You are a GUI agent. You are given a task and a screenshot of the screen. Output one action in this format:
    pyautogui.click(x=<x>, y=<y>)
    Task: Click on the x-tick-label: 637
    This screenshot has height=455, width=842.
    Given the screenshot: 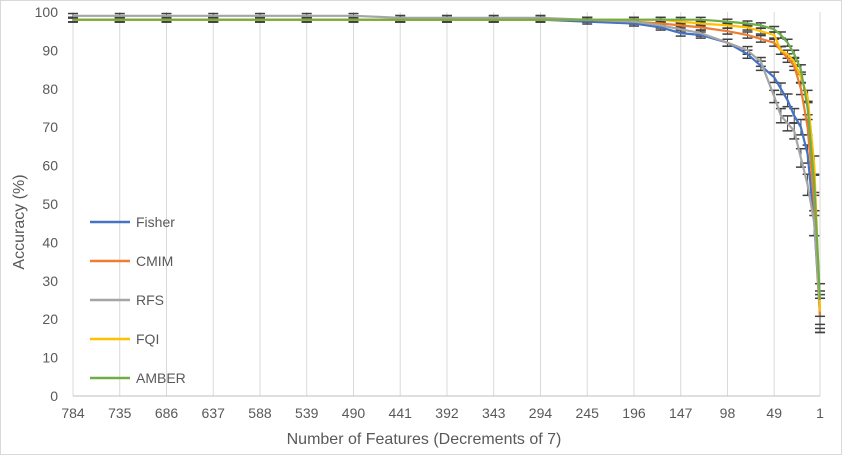 What is the action you would take?
    pyautogui.click(x=214, y=413)
    